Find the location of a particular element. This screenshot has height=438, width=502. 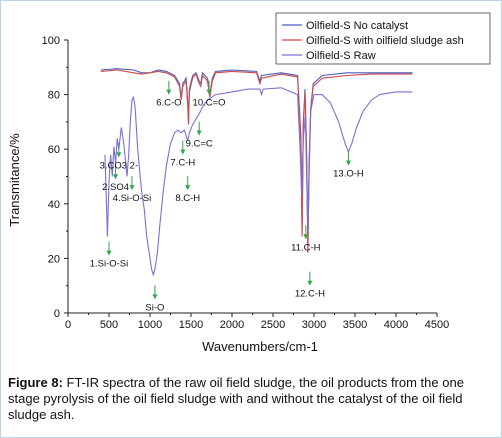

annotation-label: 9.C=C is located at coordinates (199, 144).